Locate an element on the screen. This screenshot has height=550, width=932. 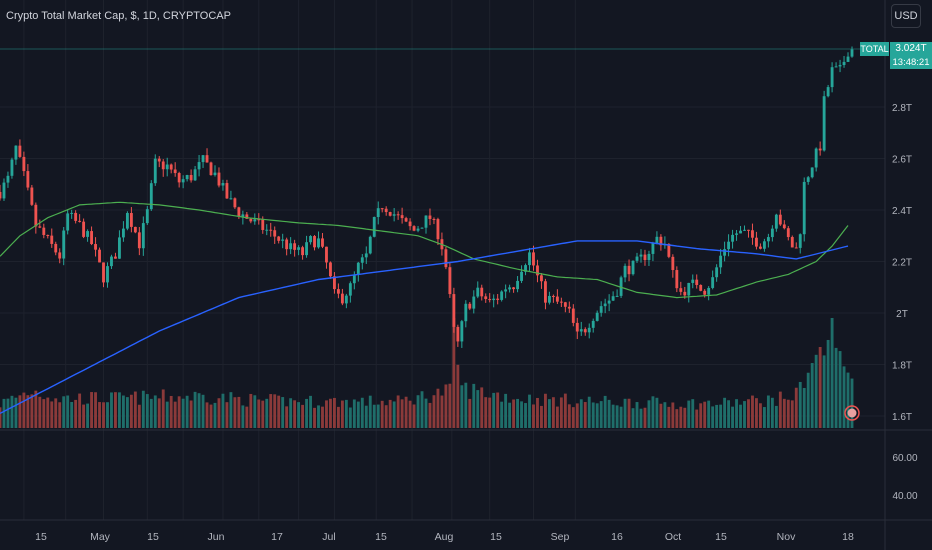
currency-button: USD is located at coordinates (906, 16).